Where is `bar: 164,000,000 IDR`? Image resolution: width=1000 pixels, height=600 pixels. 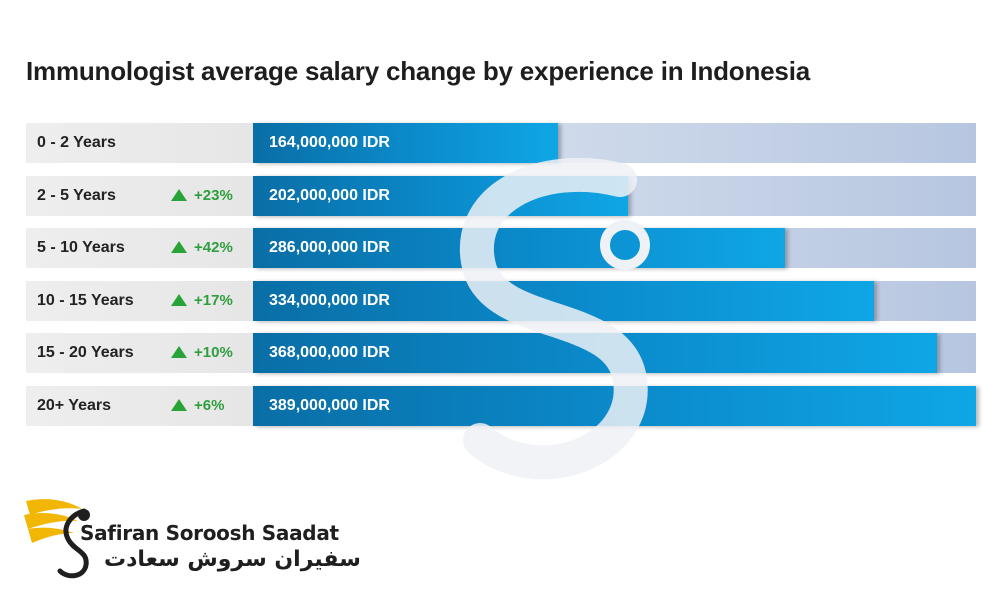
bar: 164,000,000 IDR is located at coordinates (405, 143).